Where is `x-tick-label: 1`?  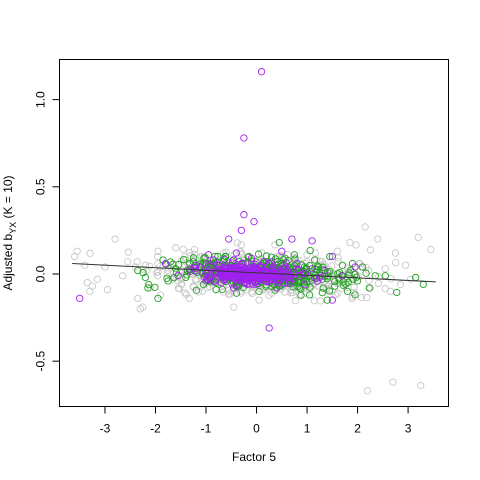
x-tick-label: 1 is located at coordinates (307, 429).